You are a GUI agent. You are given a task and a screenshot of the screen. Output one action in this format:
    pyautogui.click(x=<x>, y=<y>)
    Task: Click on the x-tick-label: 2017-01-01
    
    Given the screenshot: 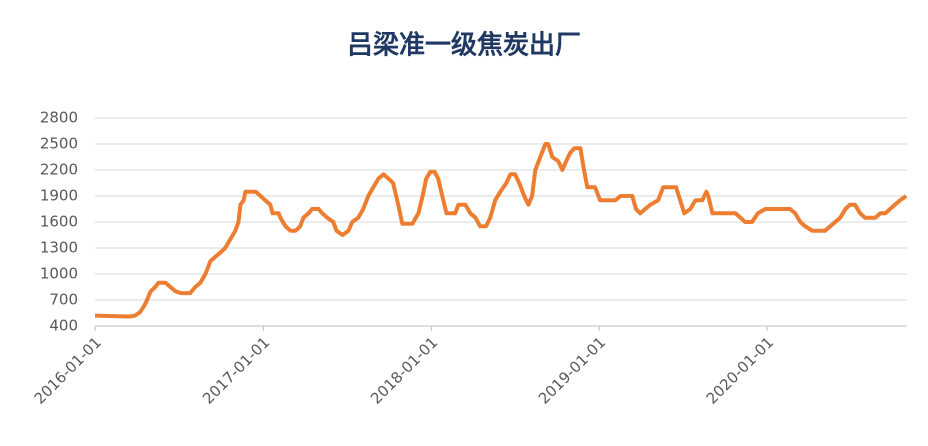 What is the action you would take?
    pyautogui.click(x=236, y=370)
    